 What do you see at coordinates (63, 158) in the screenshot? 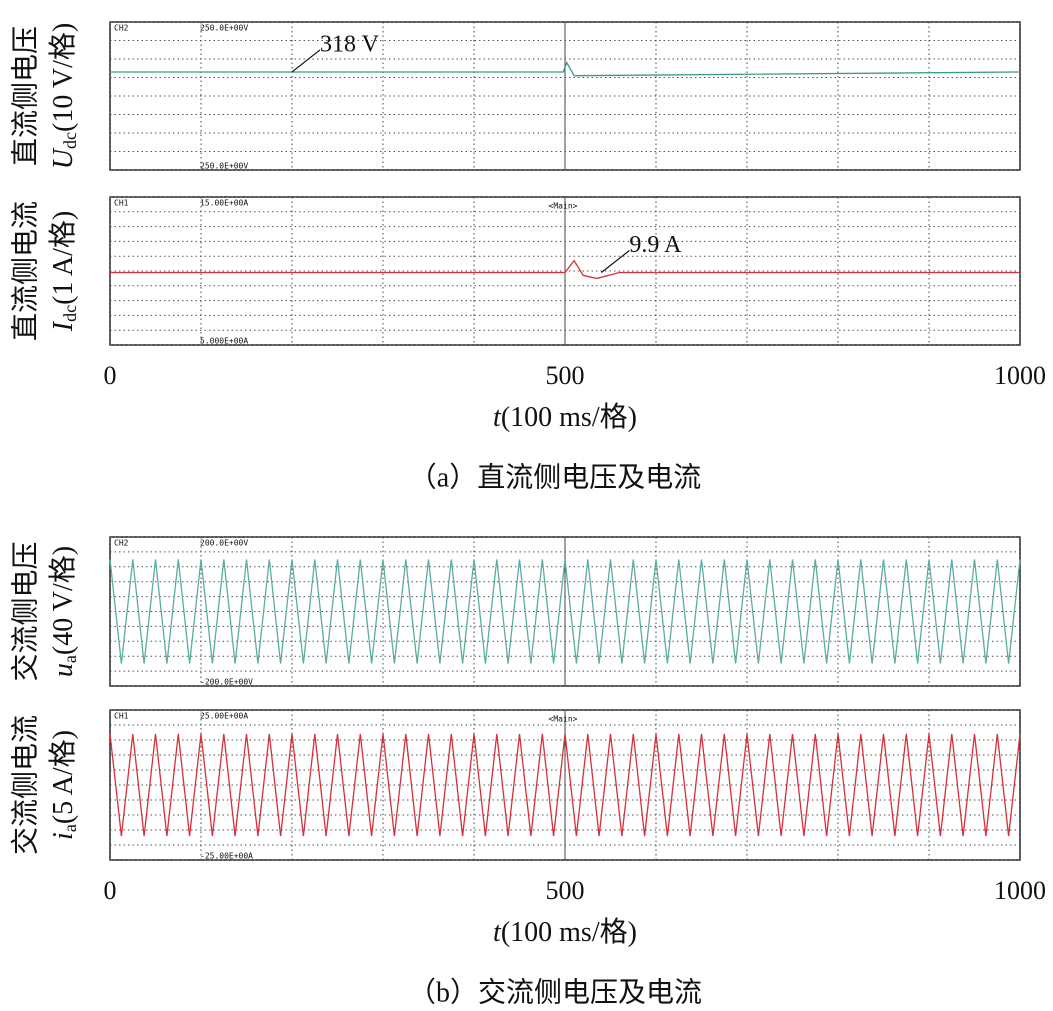
I see `y-label-symbol-letter: U` at bounding box center [63, 158].